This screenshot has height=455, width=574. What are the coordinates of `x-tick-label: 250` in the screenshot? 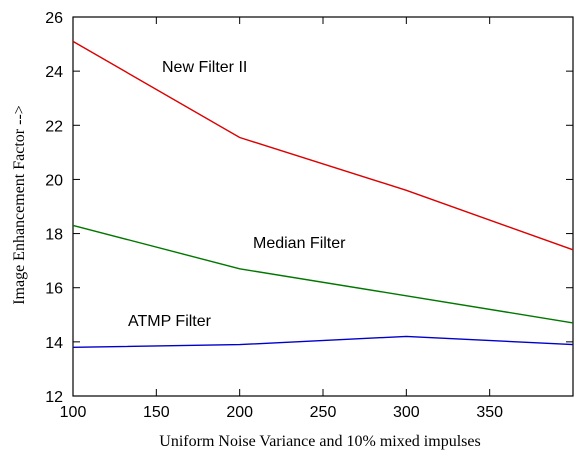 It's located at (323, 412).